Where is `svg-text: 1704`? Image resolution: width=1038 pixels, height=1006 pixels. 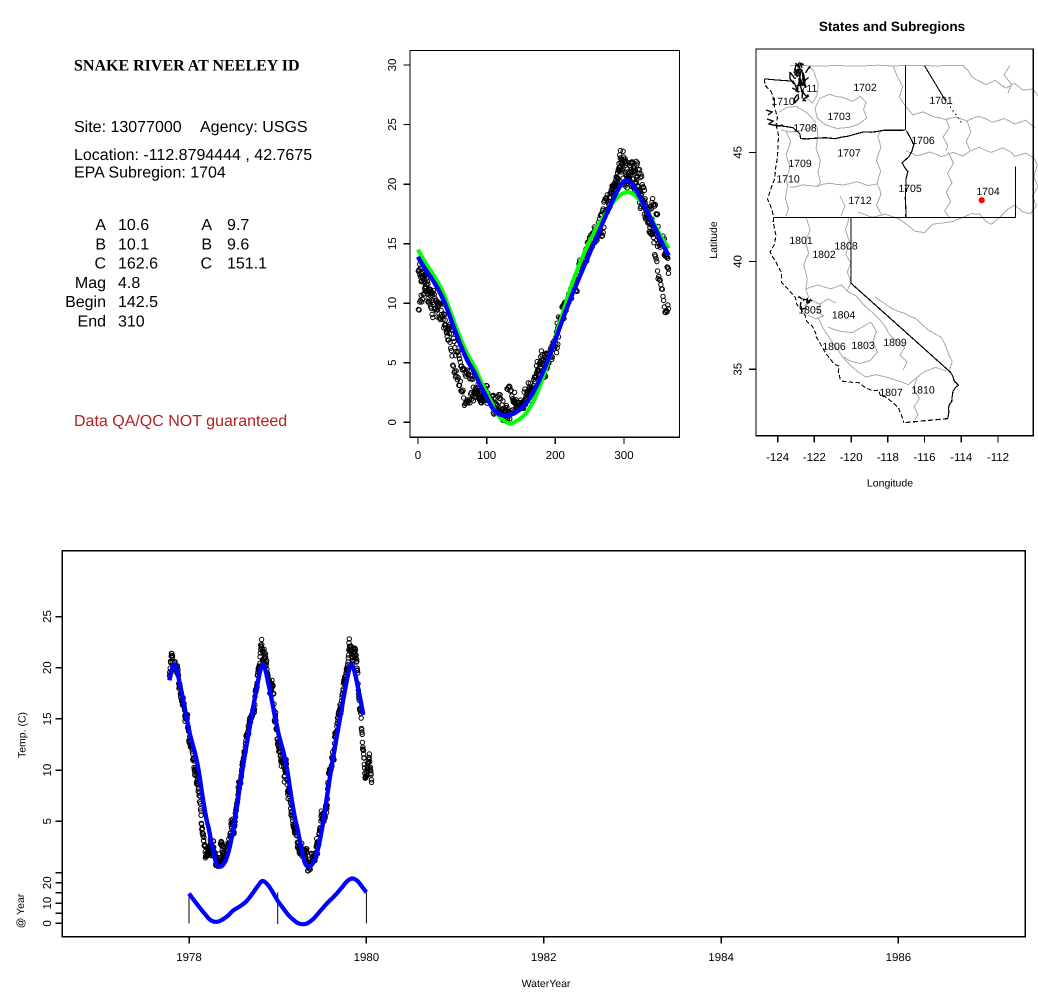
svg-text: 1704 is located at coordinates (988, 192).